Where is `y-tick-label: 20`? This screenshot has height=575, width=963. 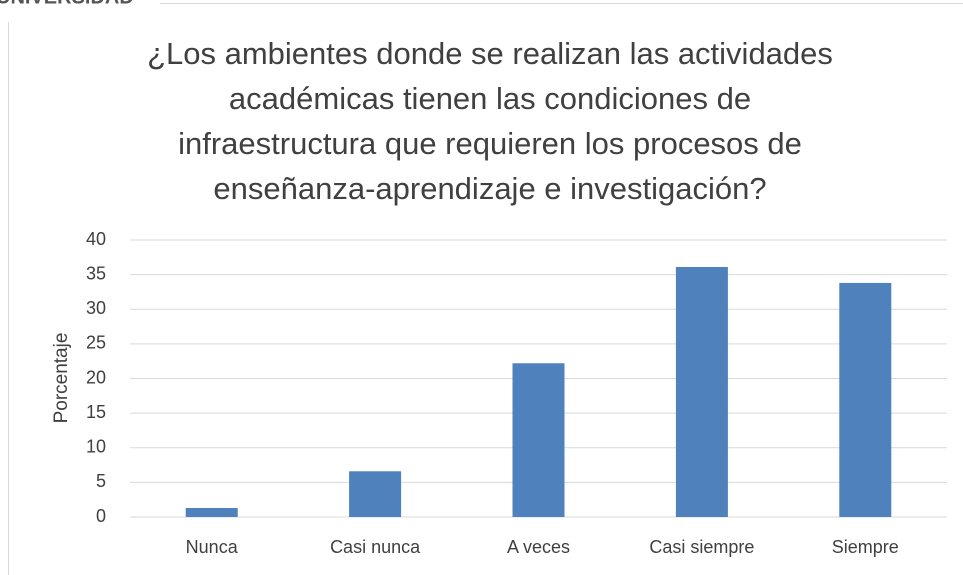 y-tick-label: 20 is located at coordinates (96, 377).